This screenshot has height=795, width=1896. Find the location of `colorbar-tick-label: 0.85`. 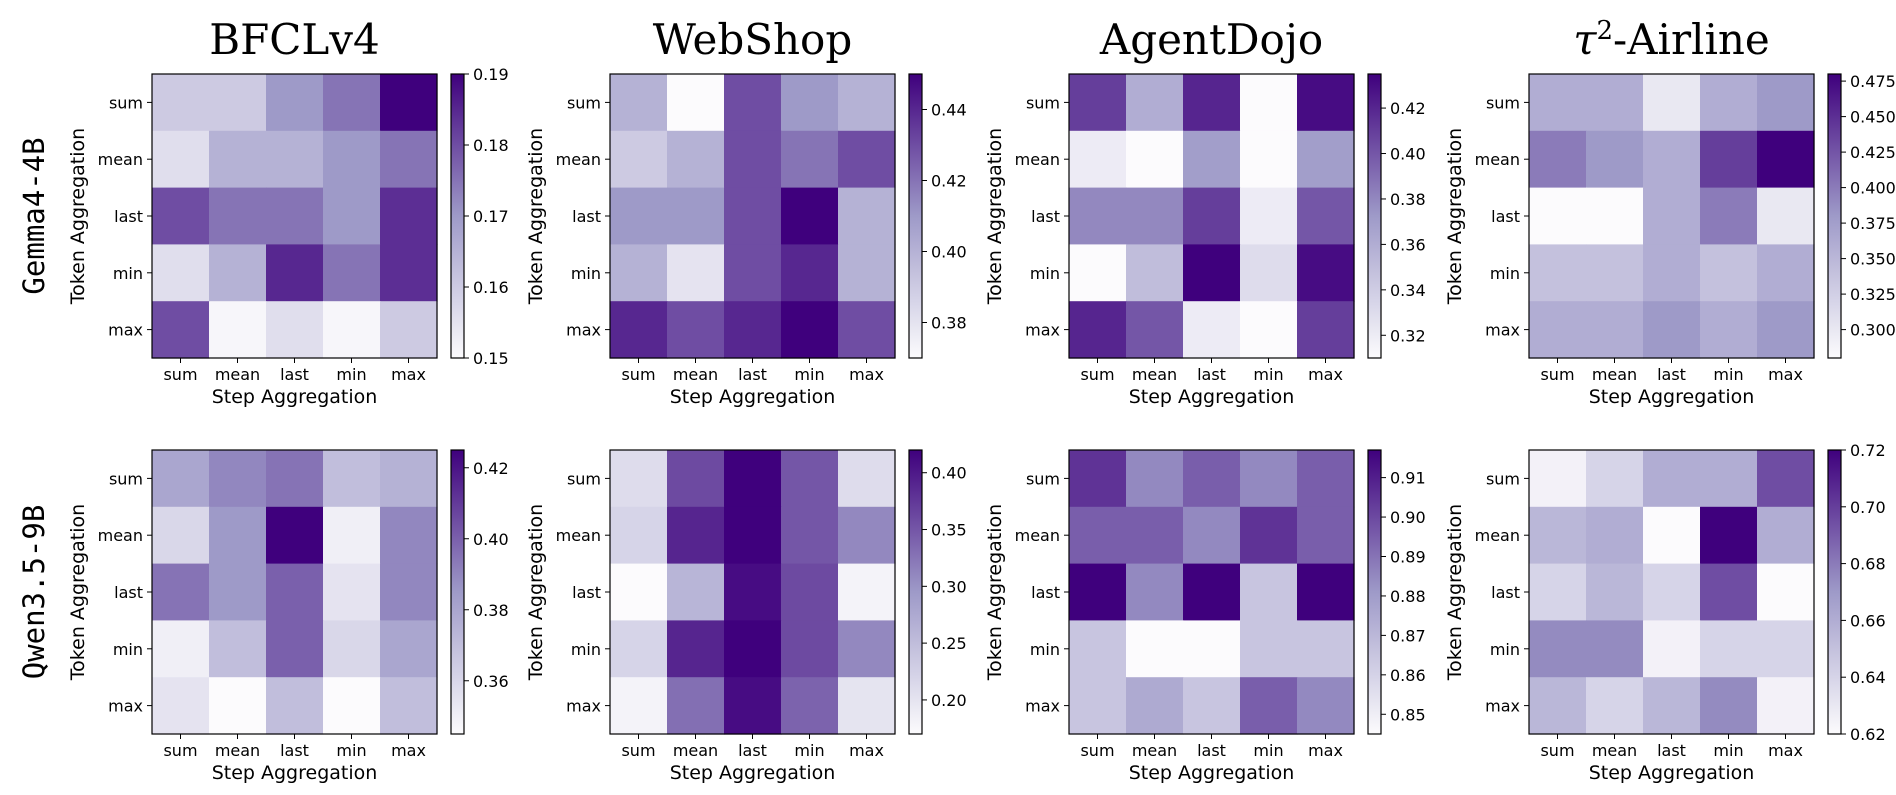

colorbar-tick-label: 0.85 is located at coordinates (1408, 714).